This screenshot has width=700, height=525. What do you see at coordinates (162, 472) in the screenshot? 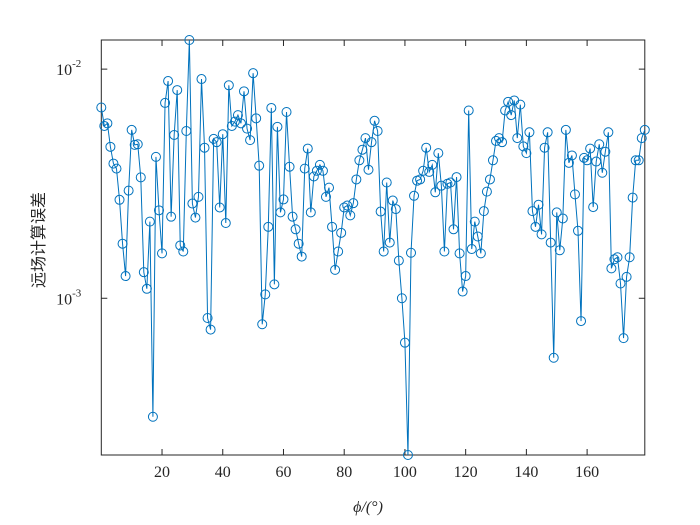
I see `x-tick-label: 20` at bounding box center [162, 472].